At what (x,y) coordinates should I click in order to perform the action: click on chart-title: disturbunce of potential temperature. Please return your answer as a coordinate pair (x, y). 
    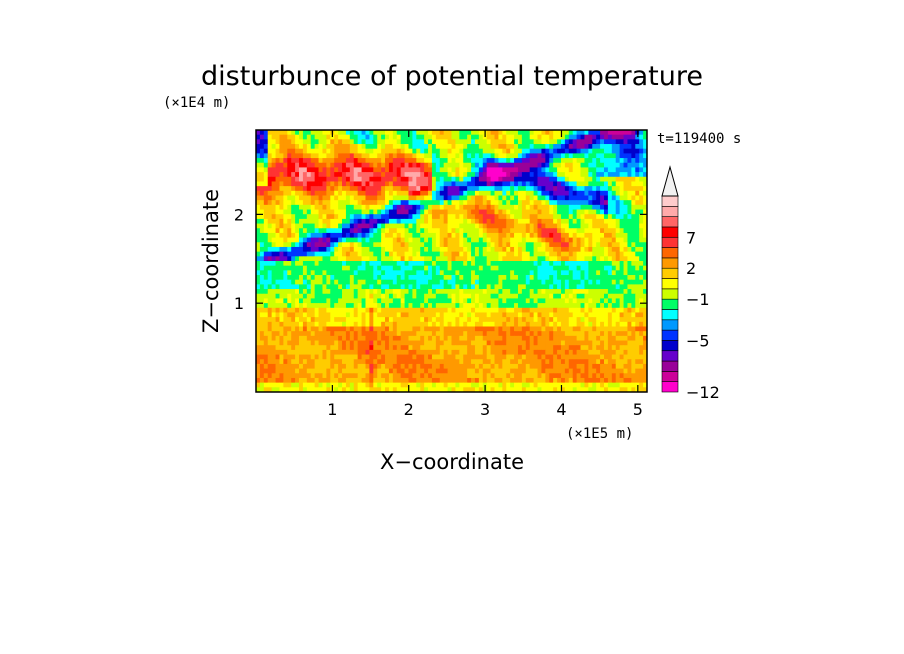
    Looking at the image, I should click on (452, 76).